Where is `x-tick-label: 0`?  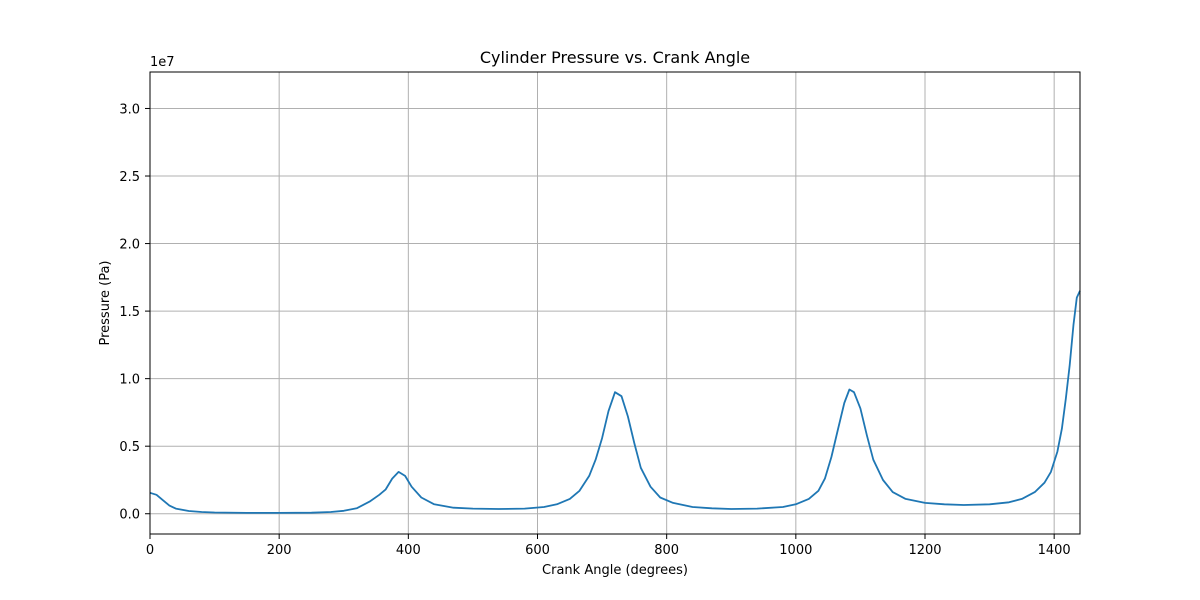
x-tick-label: 0 is located at coordinates (150, 550).